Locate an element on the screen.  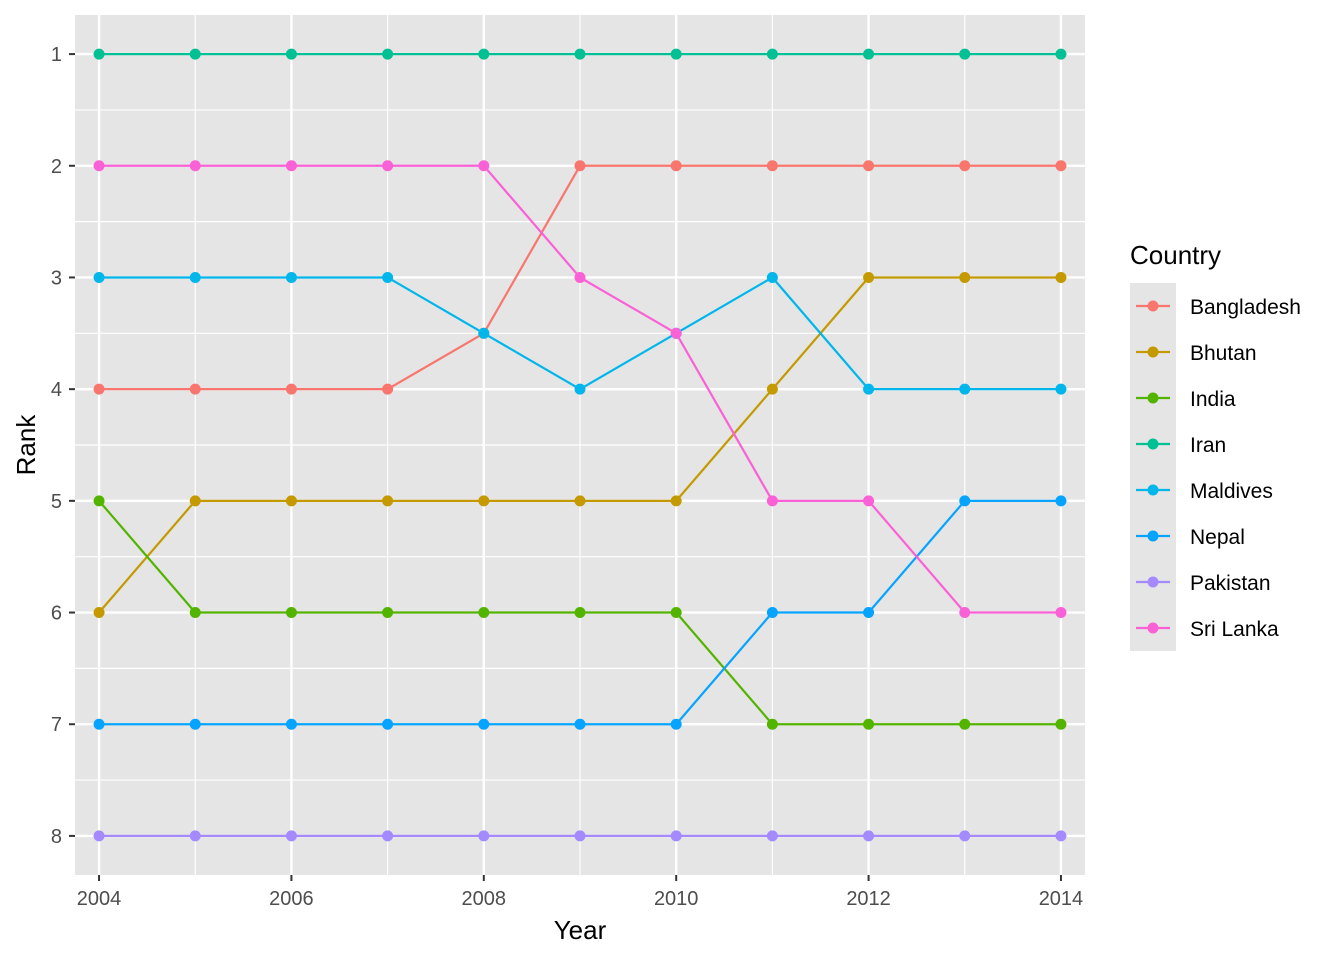
series-pakistan is located at coordinates (580, 836).